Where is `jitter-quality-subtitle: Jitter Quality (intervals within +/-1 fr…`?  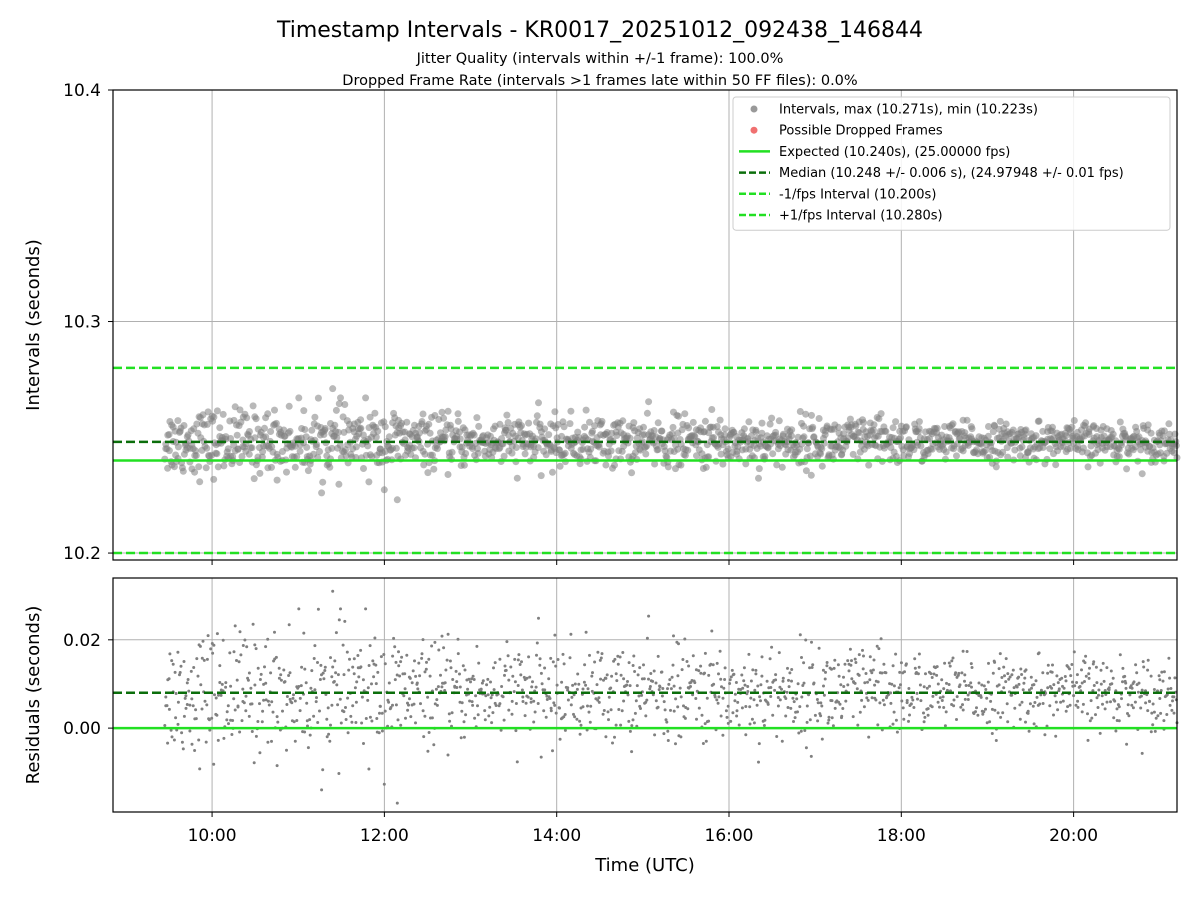
jitter-quality-subtitle: Jitter Quality (intervals within +/-1 fr… is located at coordinates (600, 59).